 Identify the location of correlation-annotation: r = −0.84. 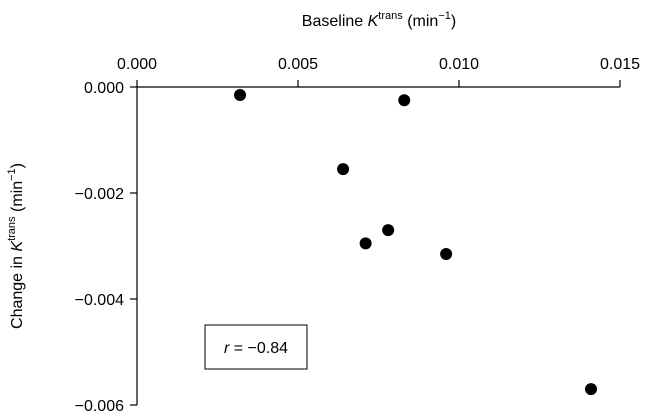
(256, 347).